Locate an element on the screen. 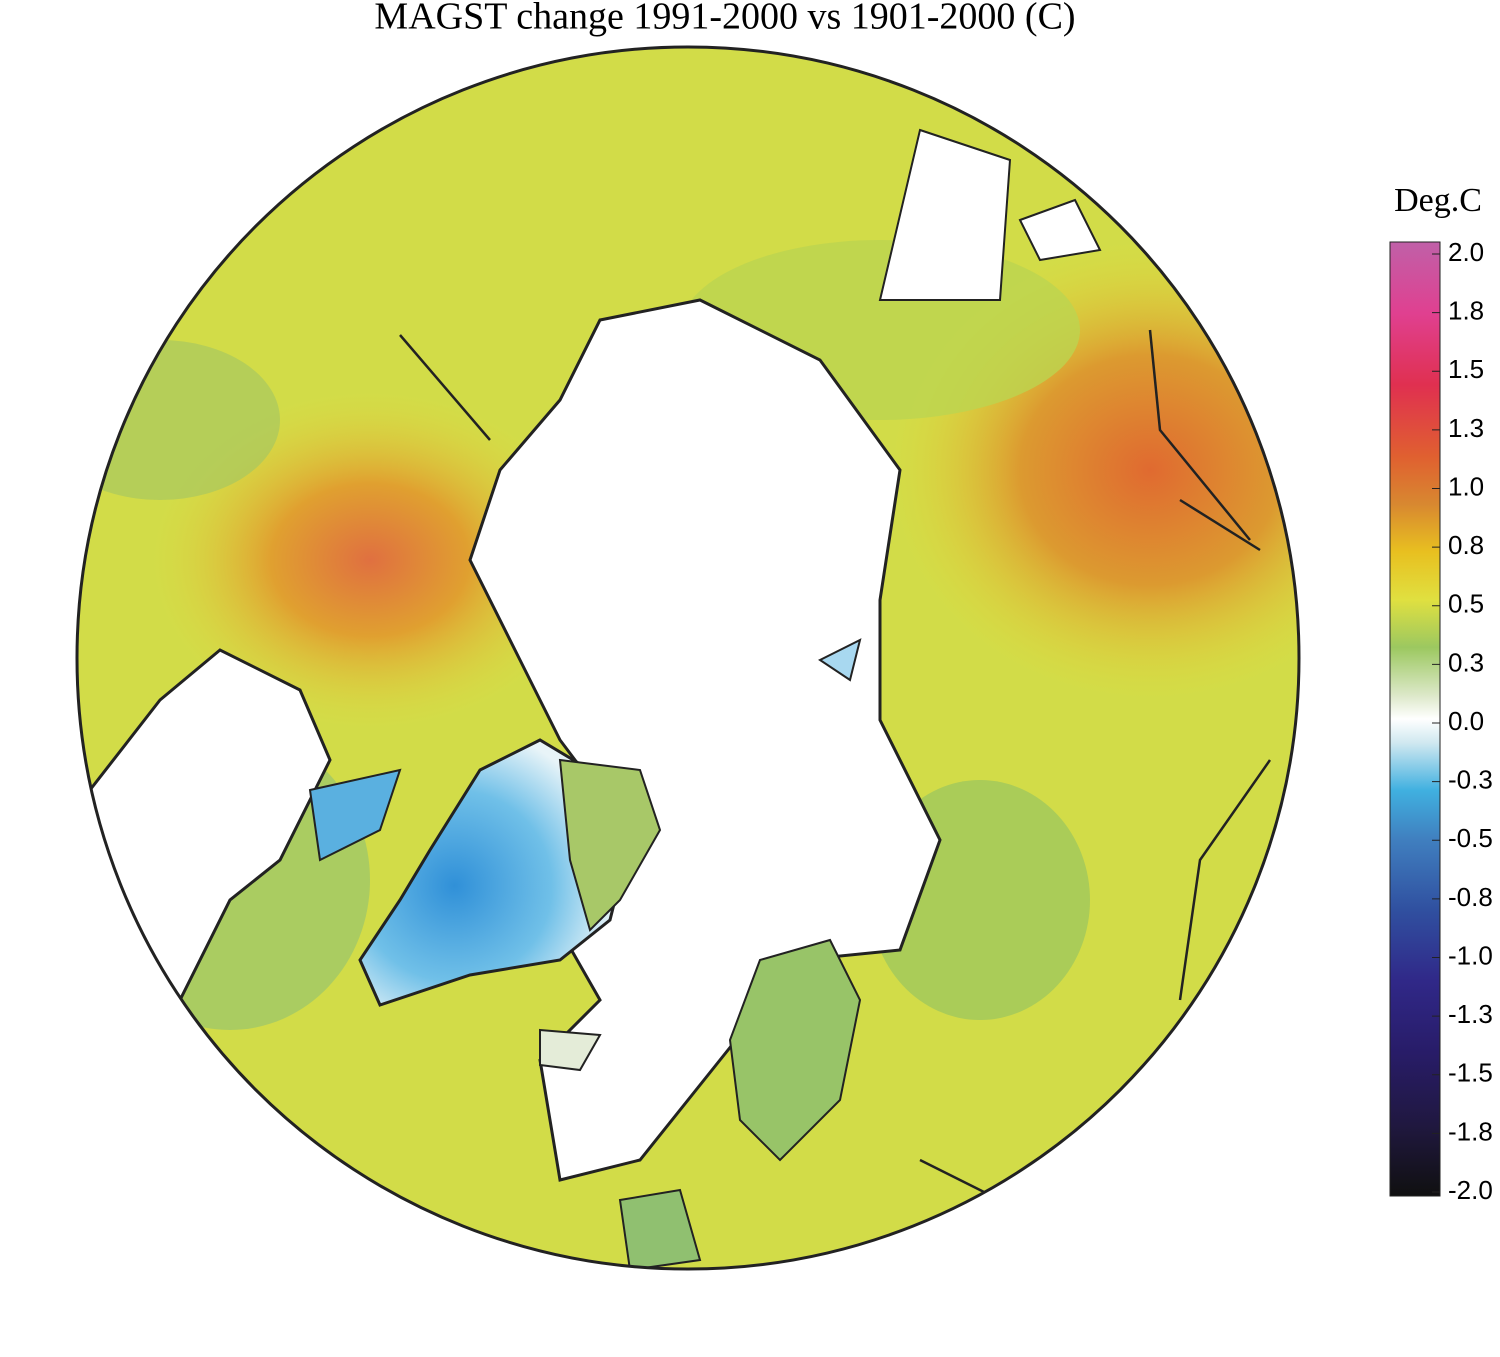 The width and height of the screenshot is (1500, 1357). legend-title: Deg.C is located at coordinates (1438, 200).